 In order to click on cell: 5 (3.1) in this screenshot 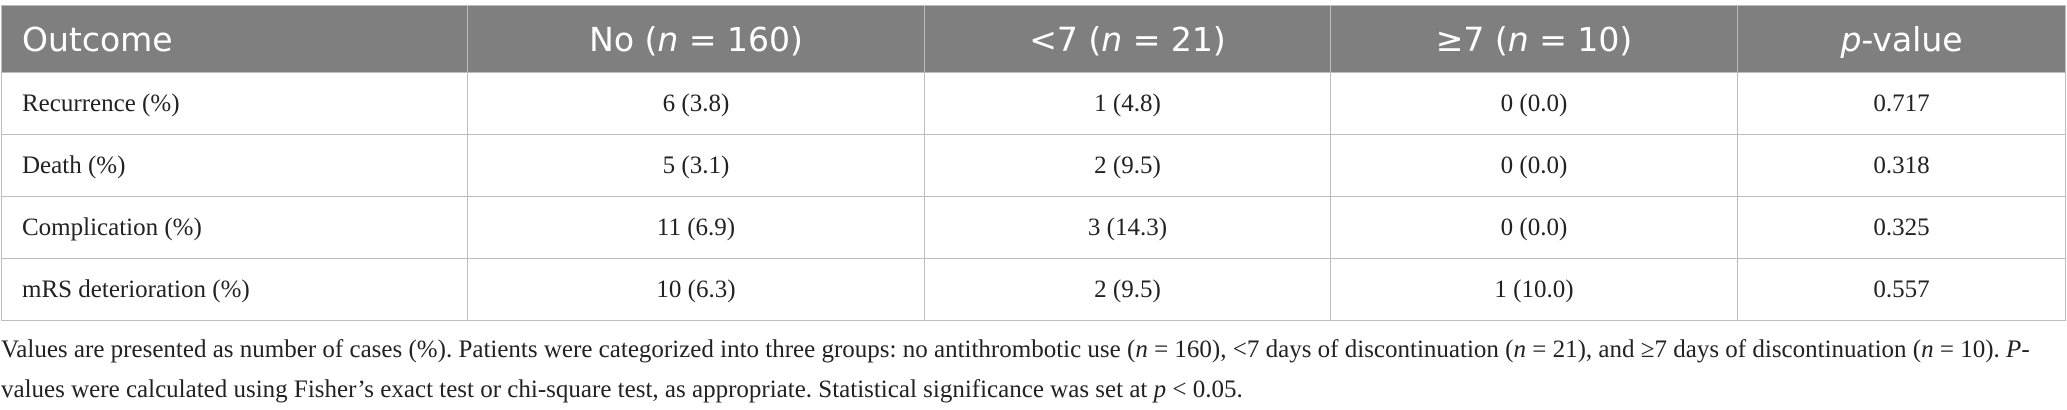, I will do `click(696, 165)`.